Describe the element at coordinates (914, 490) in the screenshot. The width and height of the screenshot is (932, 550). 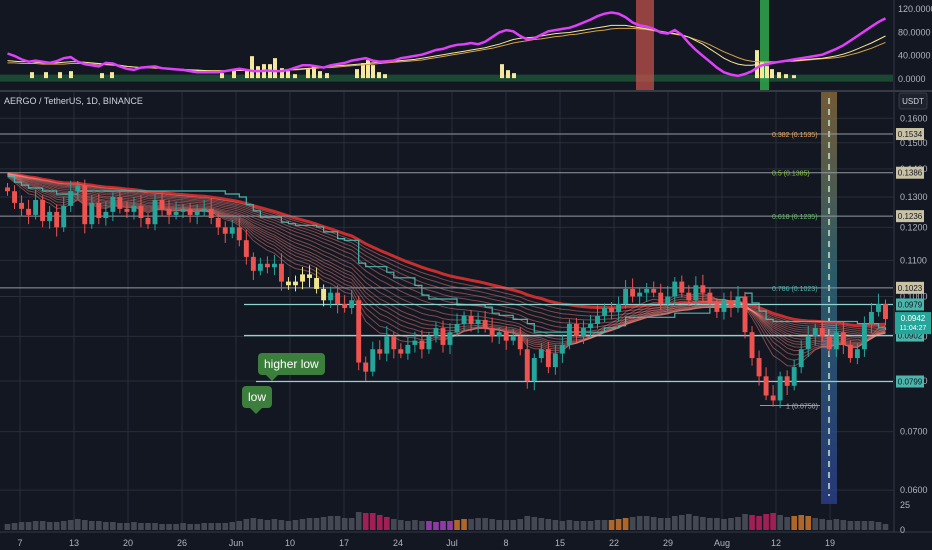
I see `price-tick-label: 0.0600` at that location.